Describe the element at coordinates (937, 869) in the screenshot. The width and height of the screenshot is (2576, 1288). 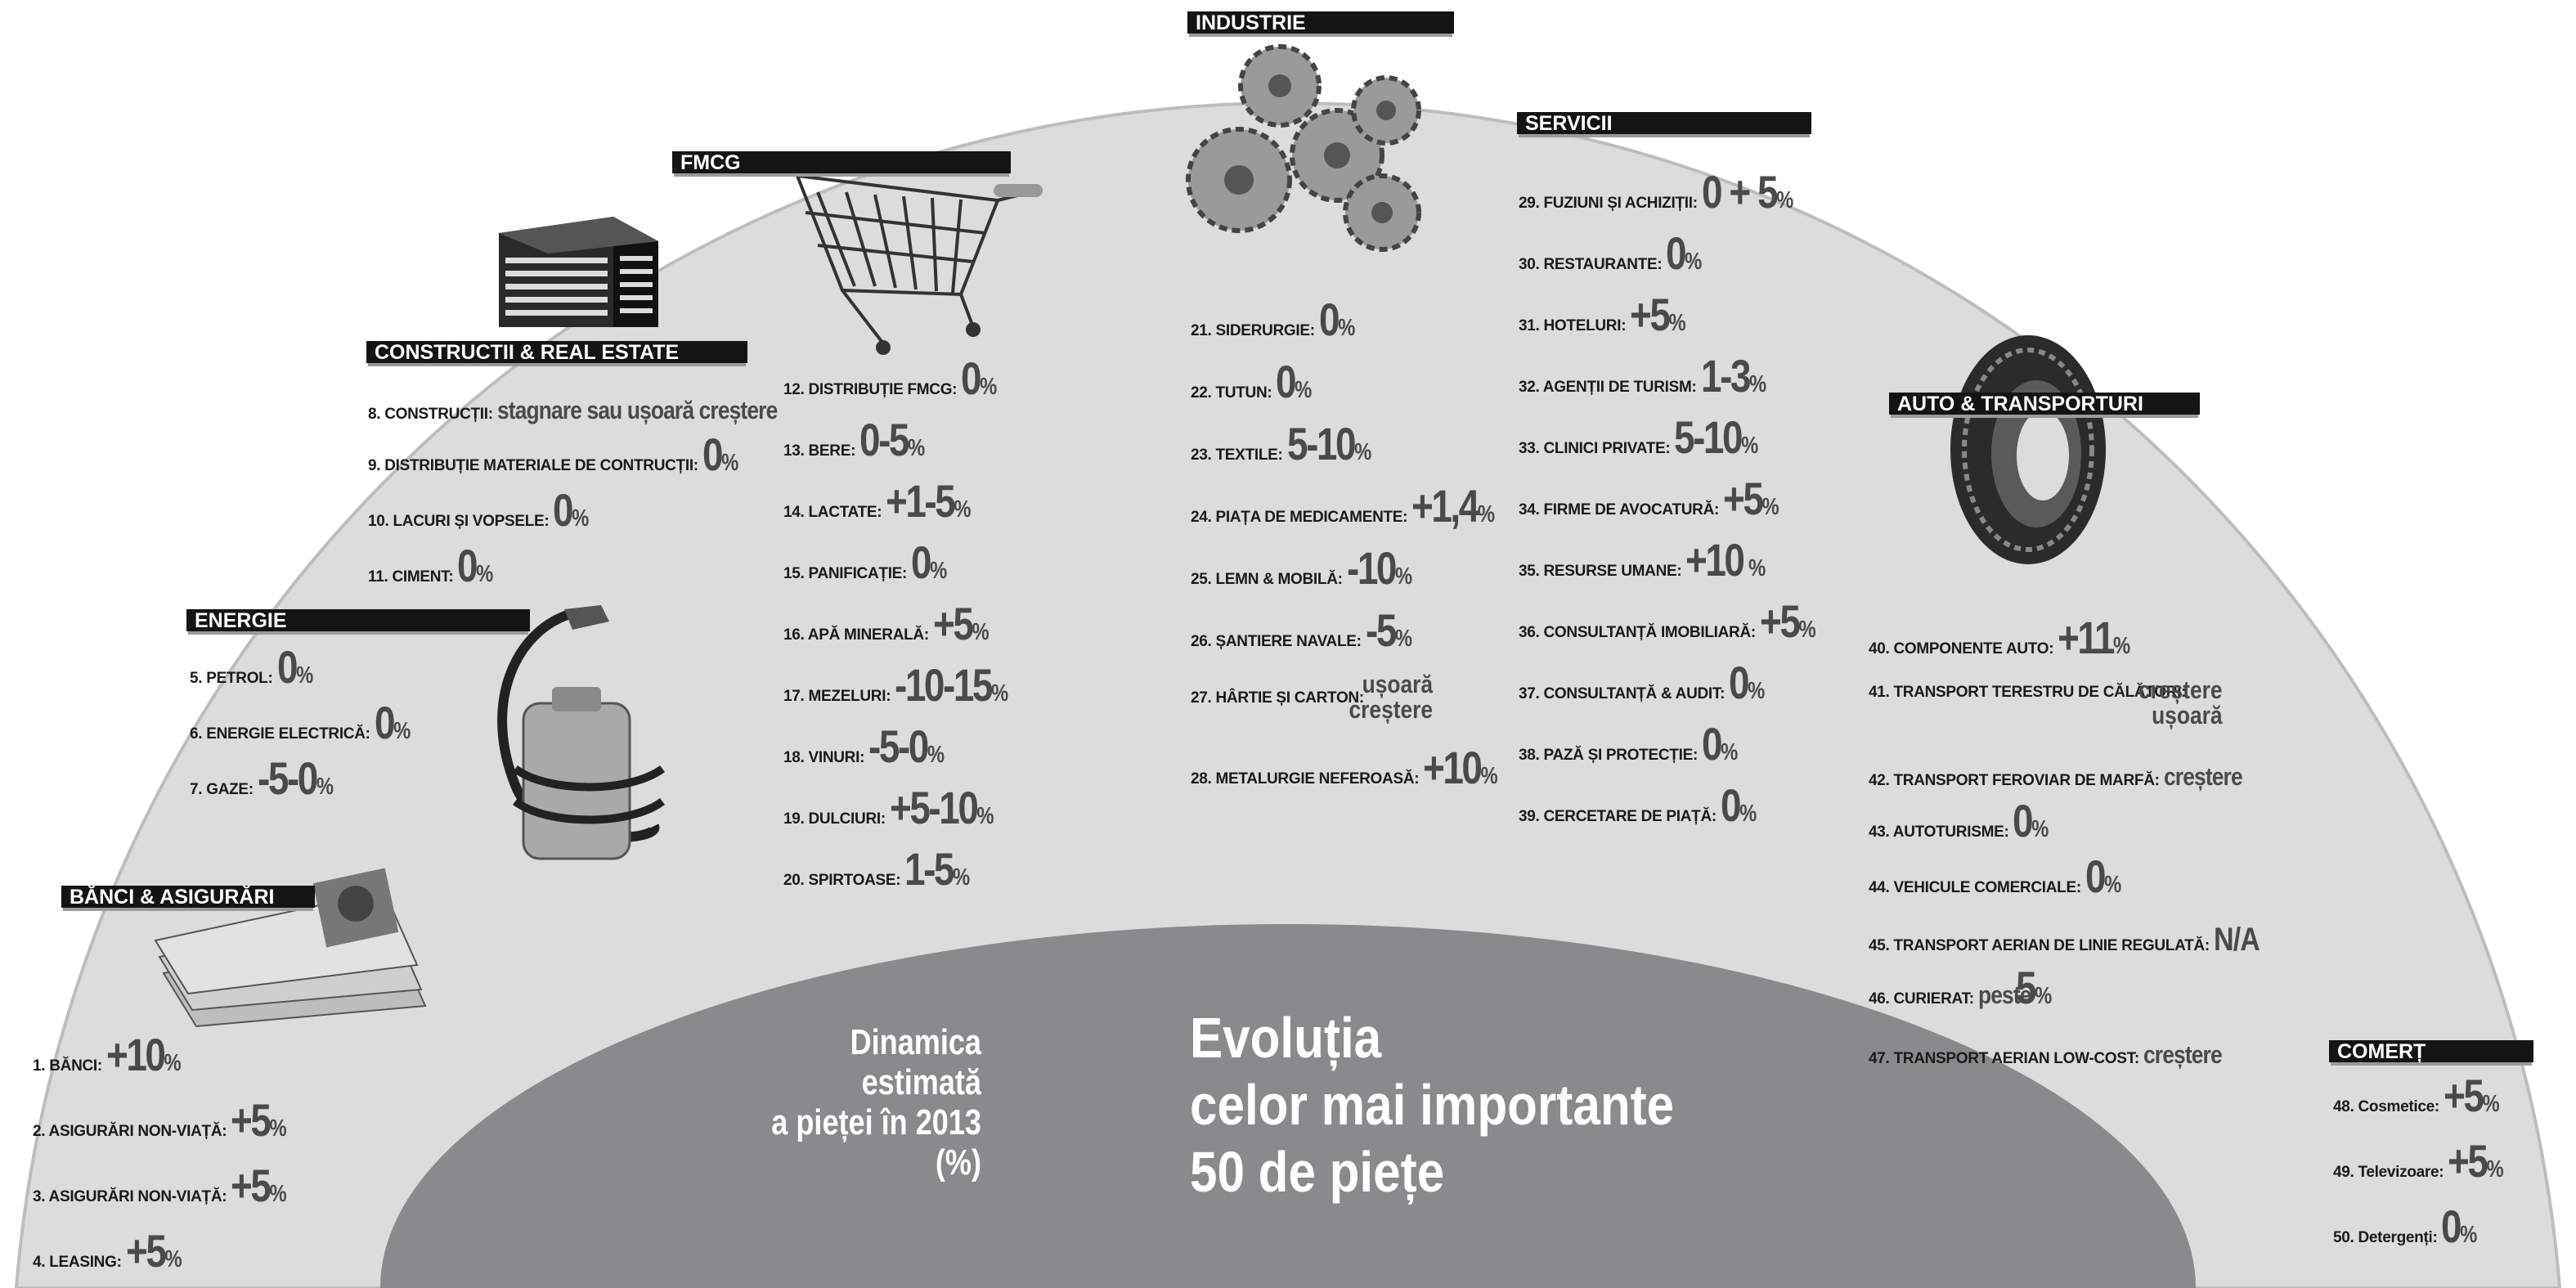
I see `market-value: 1-5%` at that location.